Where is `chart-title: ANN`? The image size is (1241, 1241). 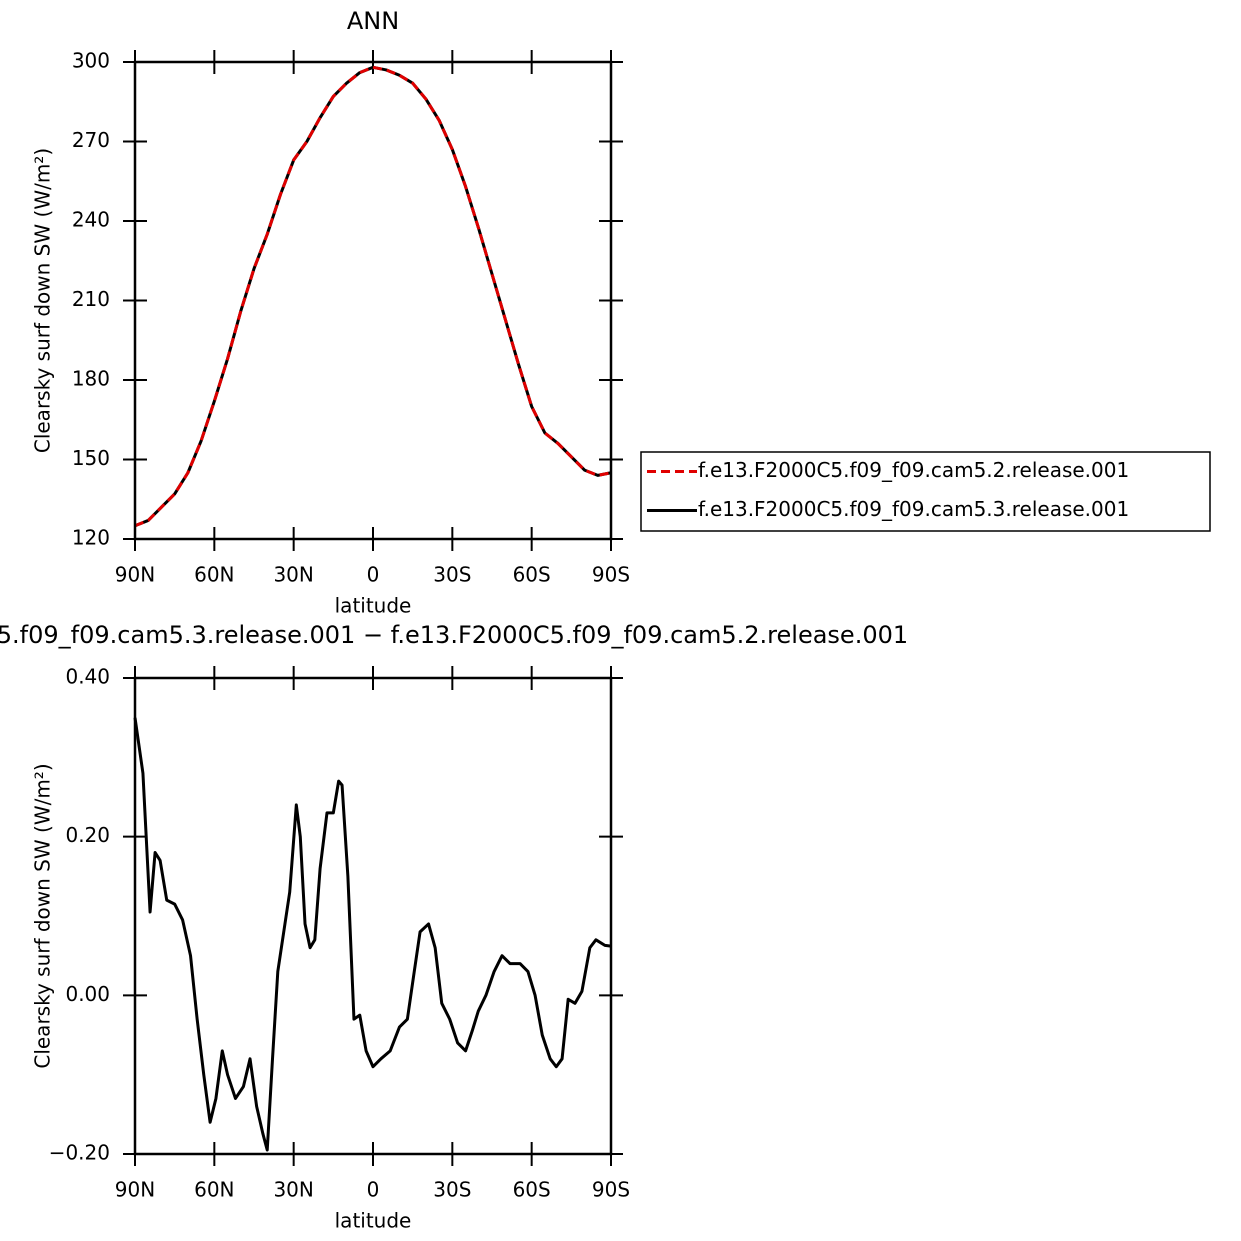 chart-title: ANN is located at coordinates (373, 21).